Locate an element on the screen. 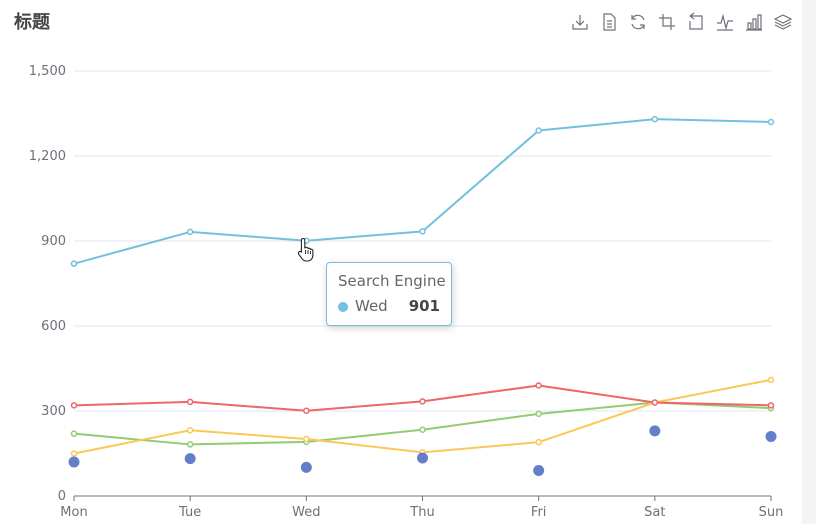  y-tick-label: 0 is located at coordinates (62, 496).